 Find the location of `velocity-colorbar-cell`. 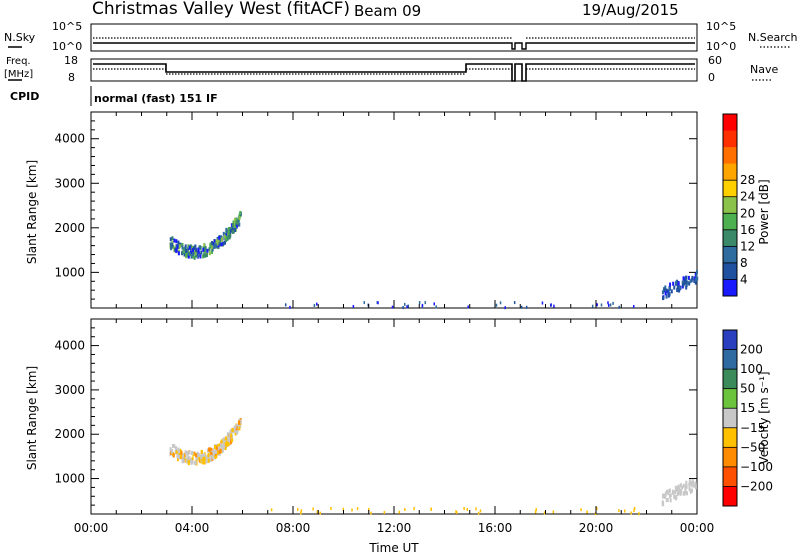

velocity-colorbar-cell is located at coordinates (730, 398).